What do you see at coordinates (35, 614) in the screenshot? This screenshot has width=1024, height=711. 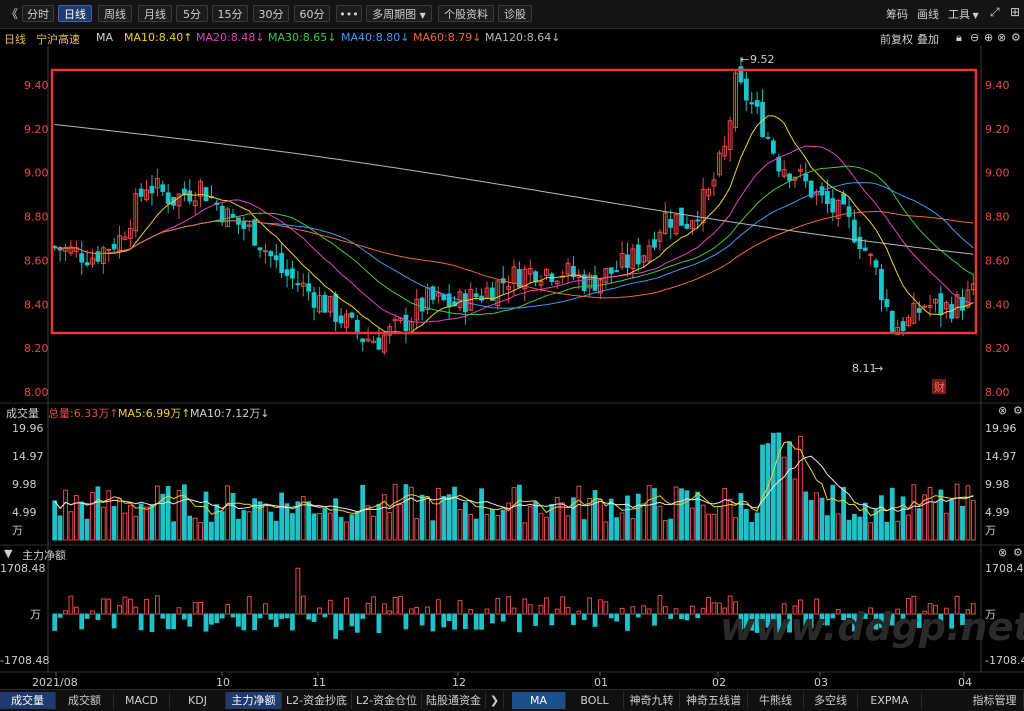 I see `flow-tick-left: 万` at bounding box center [35, 614].